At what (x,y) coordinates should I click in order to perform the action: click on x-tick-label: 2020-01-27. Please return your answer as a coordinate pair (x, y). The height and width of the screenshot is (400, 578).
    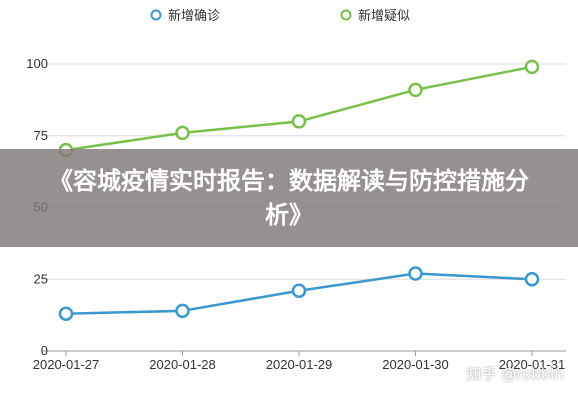
    Looking at the image, I should click on (66, 364).